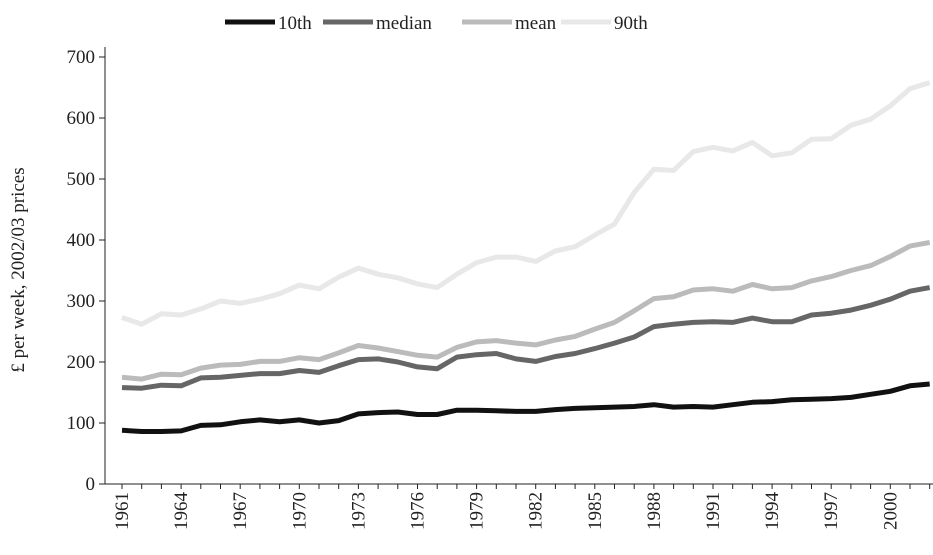 Image resolution: width=933 pixels, height=555 pixels. I want to click on y-tick-label: 300, so click(81, 301).